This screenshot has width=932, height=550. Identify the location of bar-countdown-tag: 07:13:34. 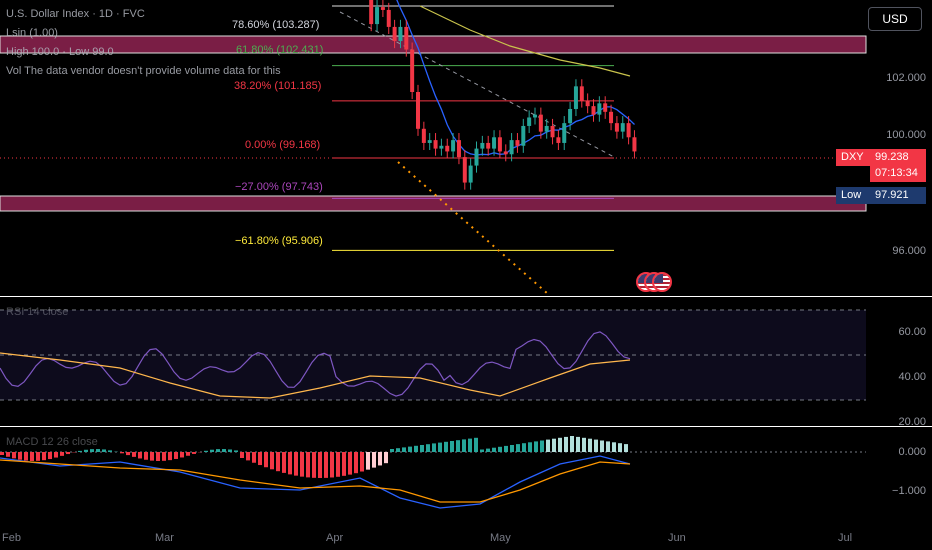
(898, 173).